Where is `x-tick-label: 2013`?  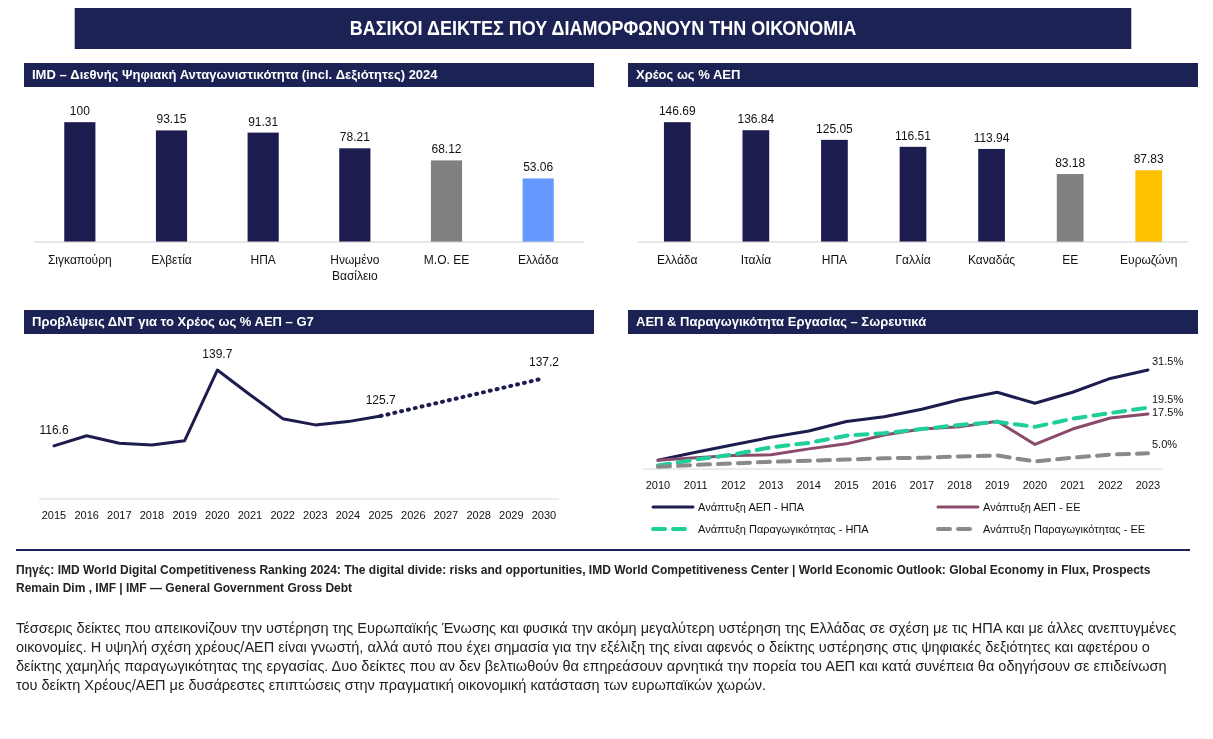
x-tick-label: 2013 is located at coordinates (771, 485).